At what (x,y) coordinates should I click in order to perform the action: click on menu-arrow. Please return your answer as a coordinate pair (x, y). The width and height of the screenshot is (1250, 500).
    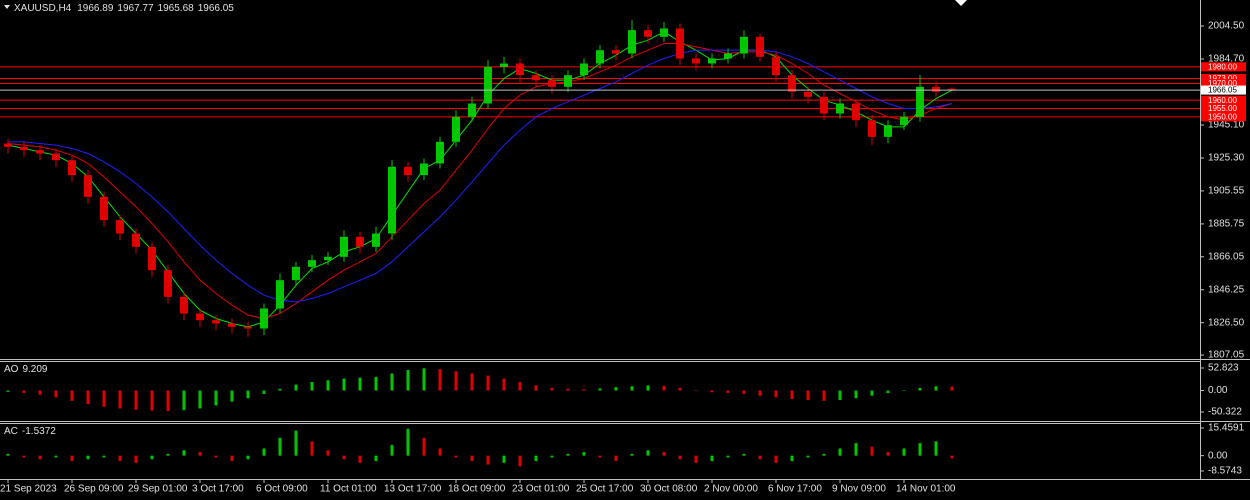
    Looking at the image, I should click on (7, 7).